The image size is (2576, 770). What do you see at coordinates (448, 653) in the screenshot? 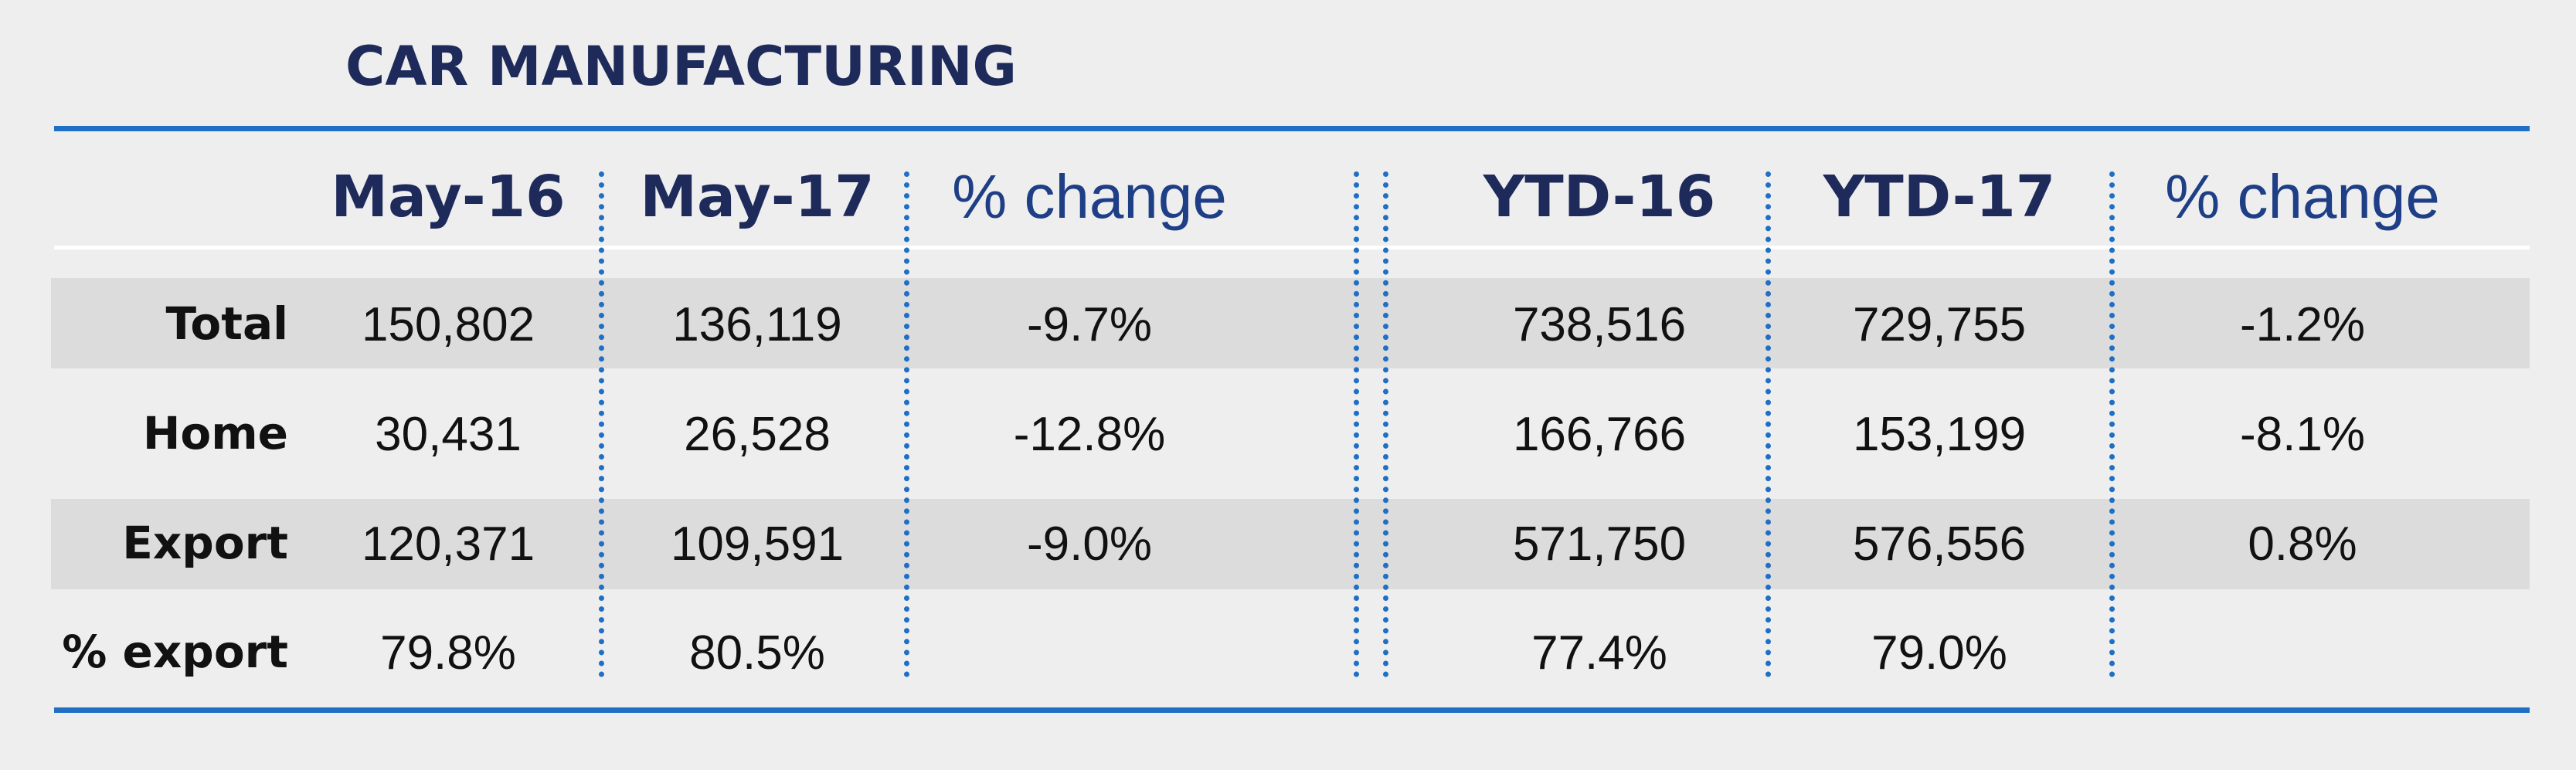
I see `cell-percent-export-may-16: 79.8%` at bounding box center [448, 653].